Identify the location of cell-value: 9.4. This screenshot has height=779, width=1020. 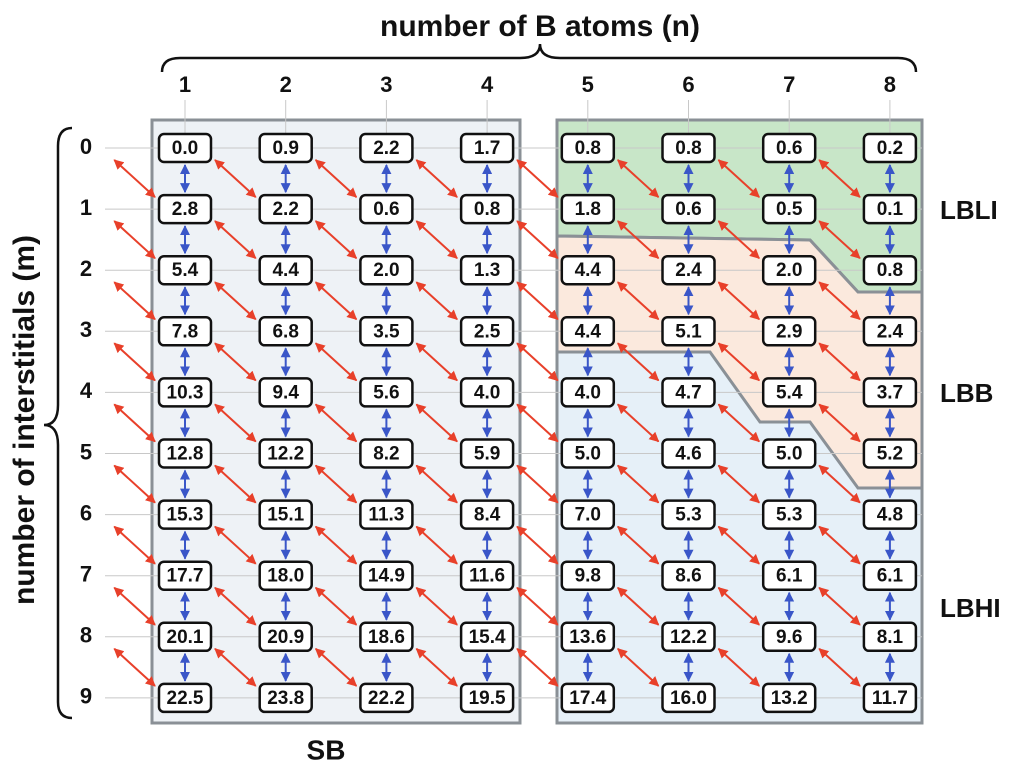
(285, 392).